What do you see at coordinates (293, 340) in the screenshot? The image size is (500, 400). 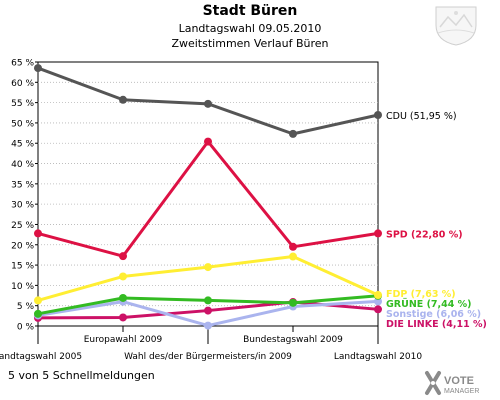 I see `x-tick-label: Bundestagswahl 2009` at bounding box center [293, 340].